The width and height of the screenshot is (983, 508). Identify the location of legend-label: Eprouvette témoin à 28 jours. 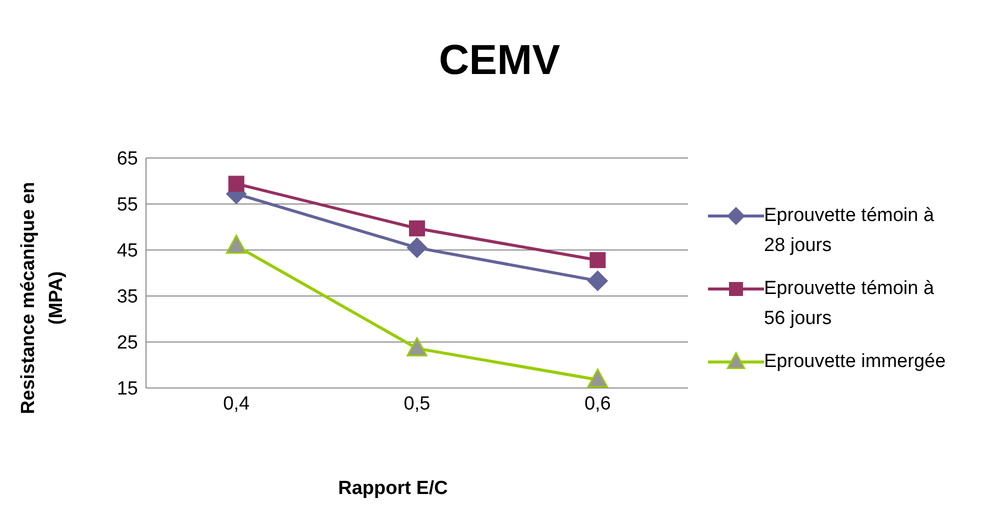
(850, 231).